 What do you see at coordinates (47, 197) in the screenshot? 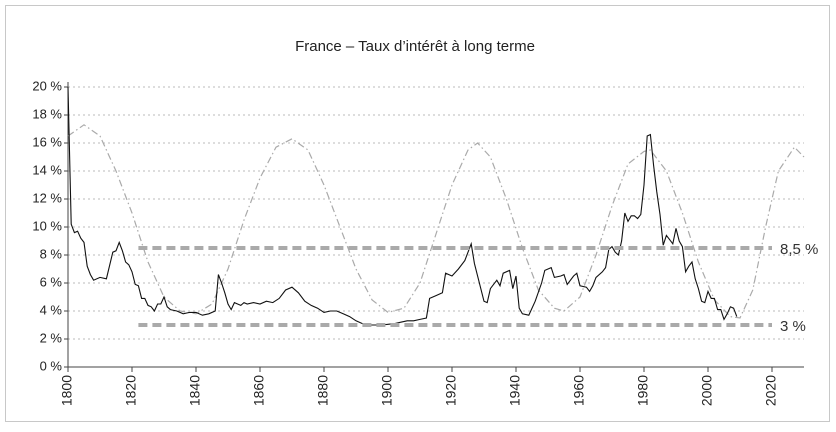
I see `y-tick-label: 12 %` at bounding box center [47, 197].